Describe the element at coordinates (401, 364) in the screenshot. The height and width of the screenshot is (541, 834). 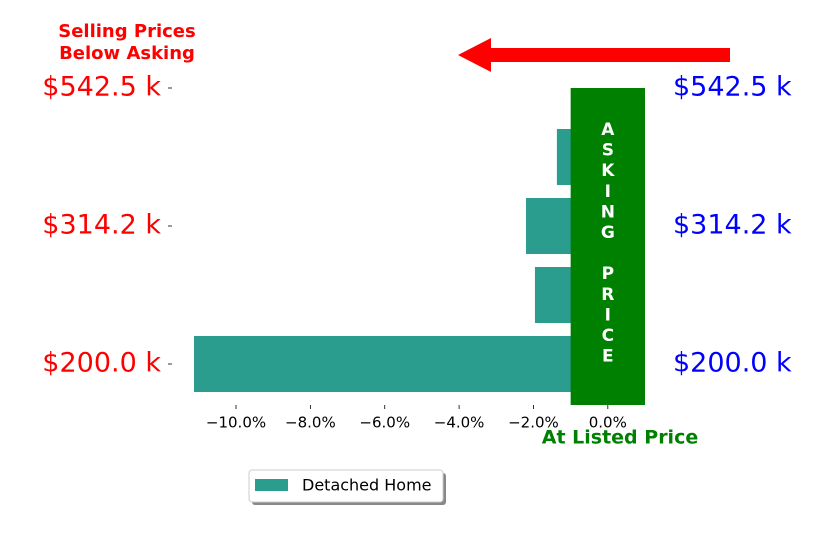
I see `bar` at that location.